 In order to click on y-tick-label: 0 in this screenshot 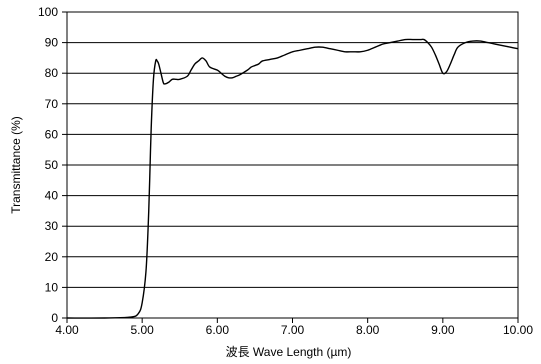, I will do `click(54, 318)`.